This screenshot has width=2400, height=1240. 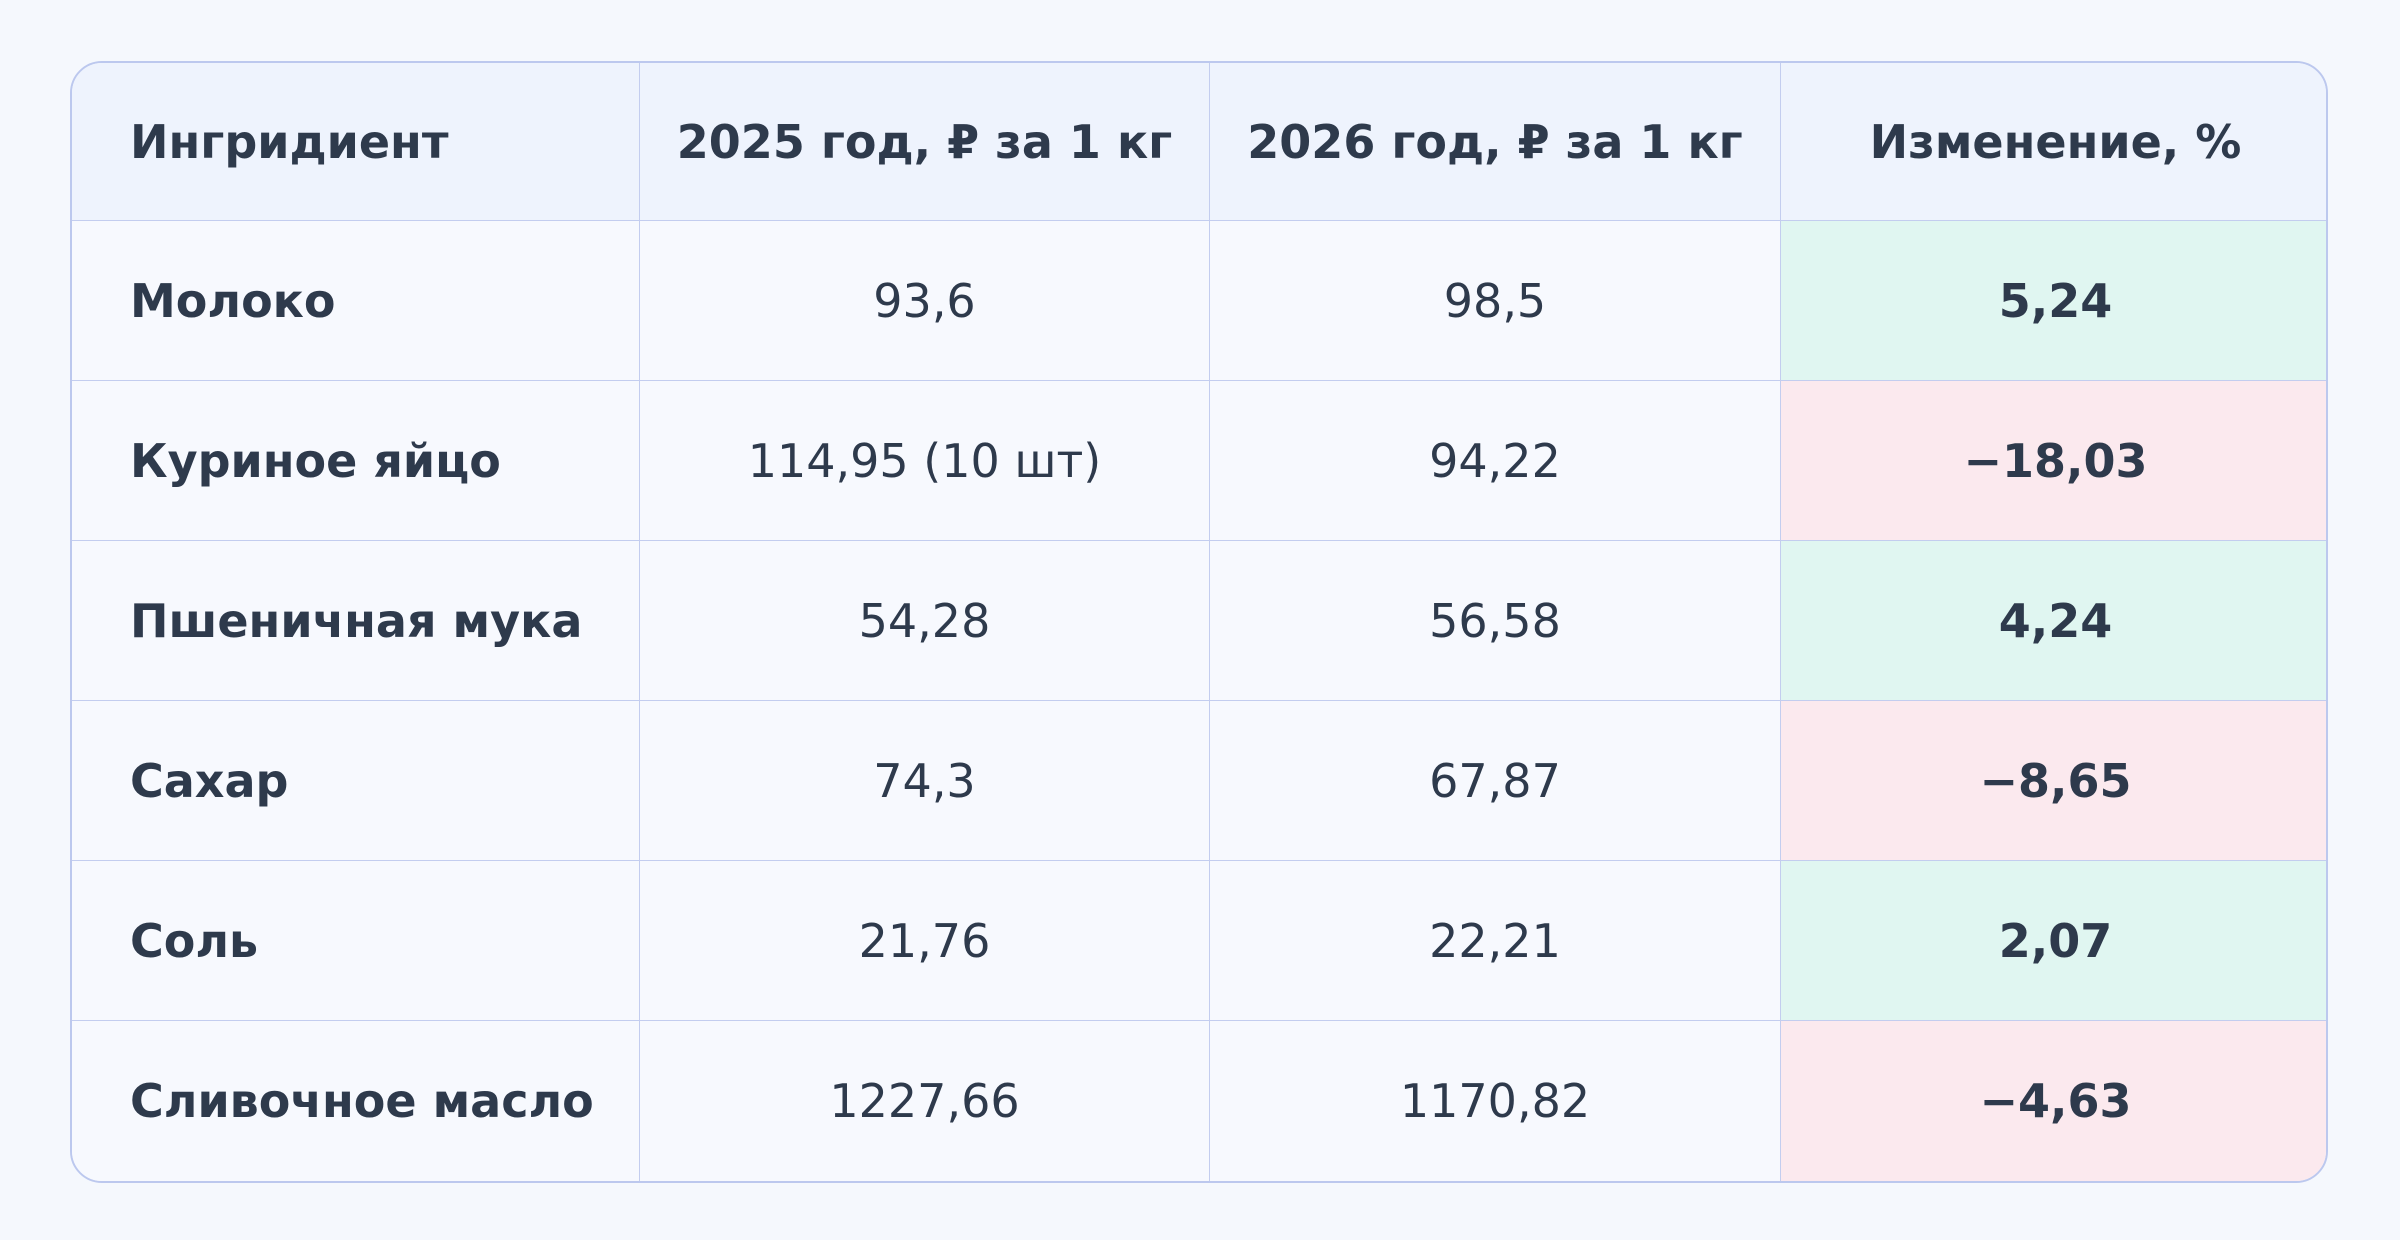 What do you see at coordinates (2053, 941) in the screenshot?
I see `value-cell: 2,07` at bounding box center [2053, 941].